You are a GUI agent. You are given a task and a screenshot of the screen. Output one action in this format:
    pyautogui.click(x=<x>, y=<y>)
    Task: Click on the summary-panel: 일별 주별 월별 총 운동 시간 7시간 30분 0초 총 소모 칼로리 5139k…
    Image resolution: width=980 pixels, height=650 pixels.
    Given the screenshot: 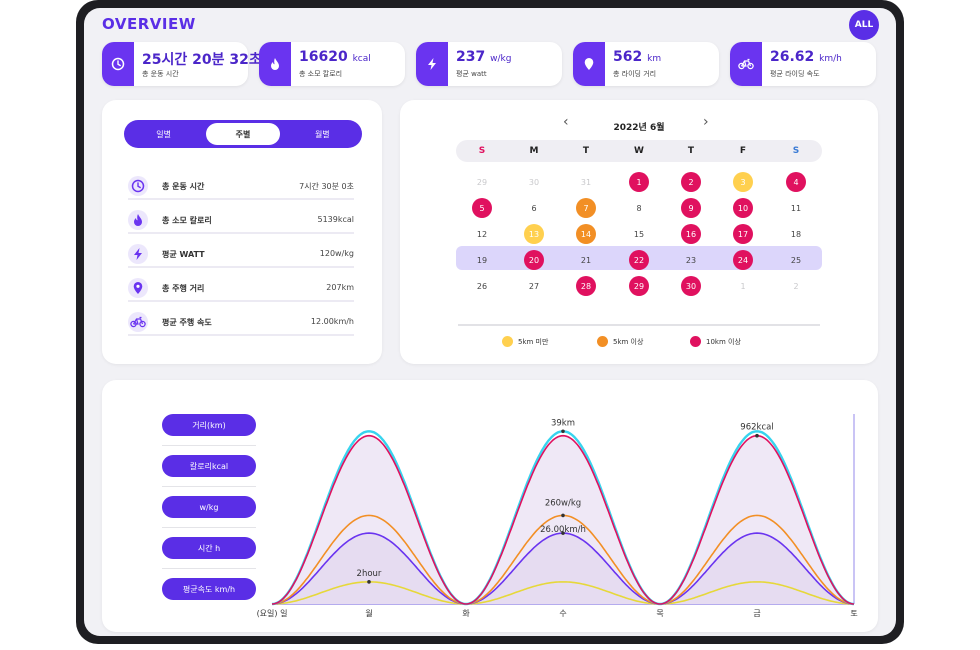 What is the action you would take?
    pyautogui.click(x=242, y=232)
    